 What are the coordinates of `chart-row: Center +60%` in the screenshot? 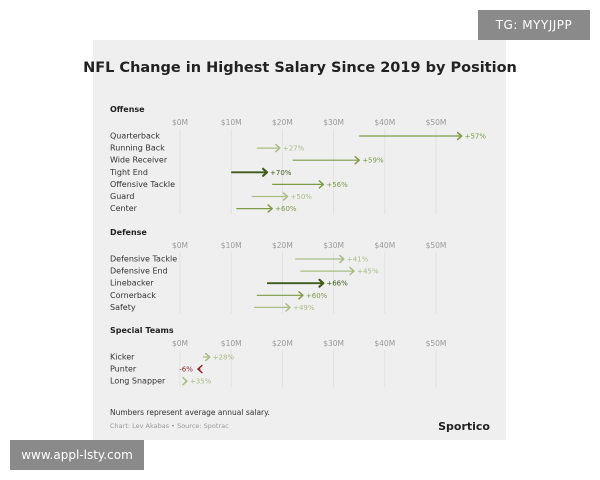 It's located at (203, 208).